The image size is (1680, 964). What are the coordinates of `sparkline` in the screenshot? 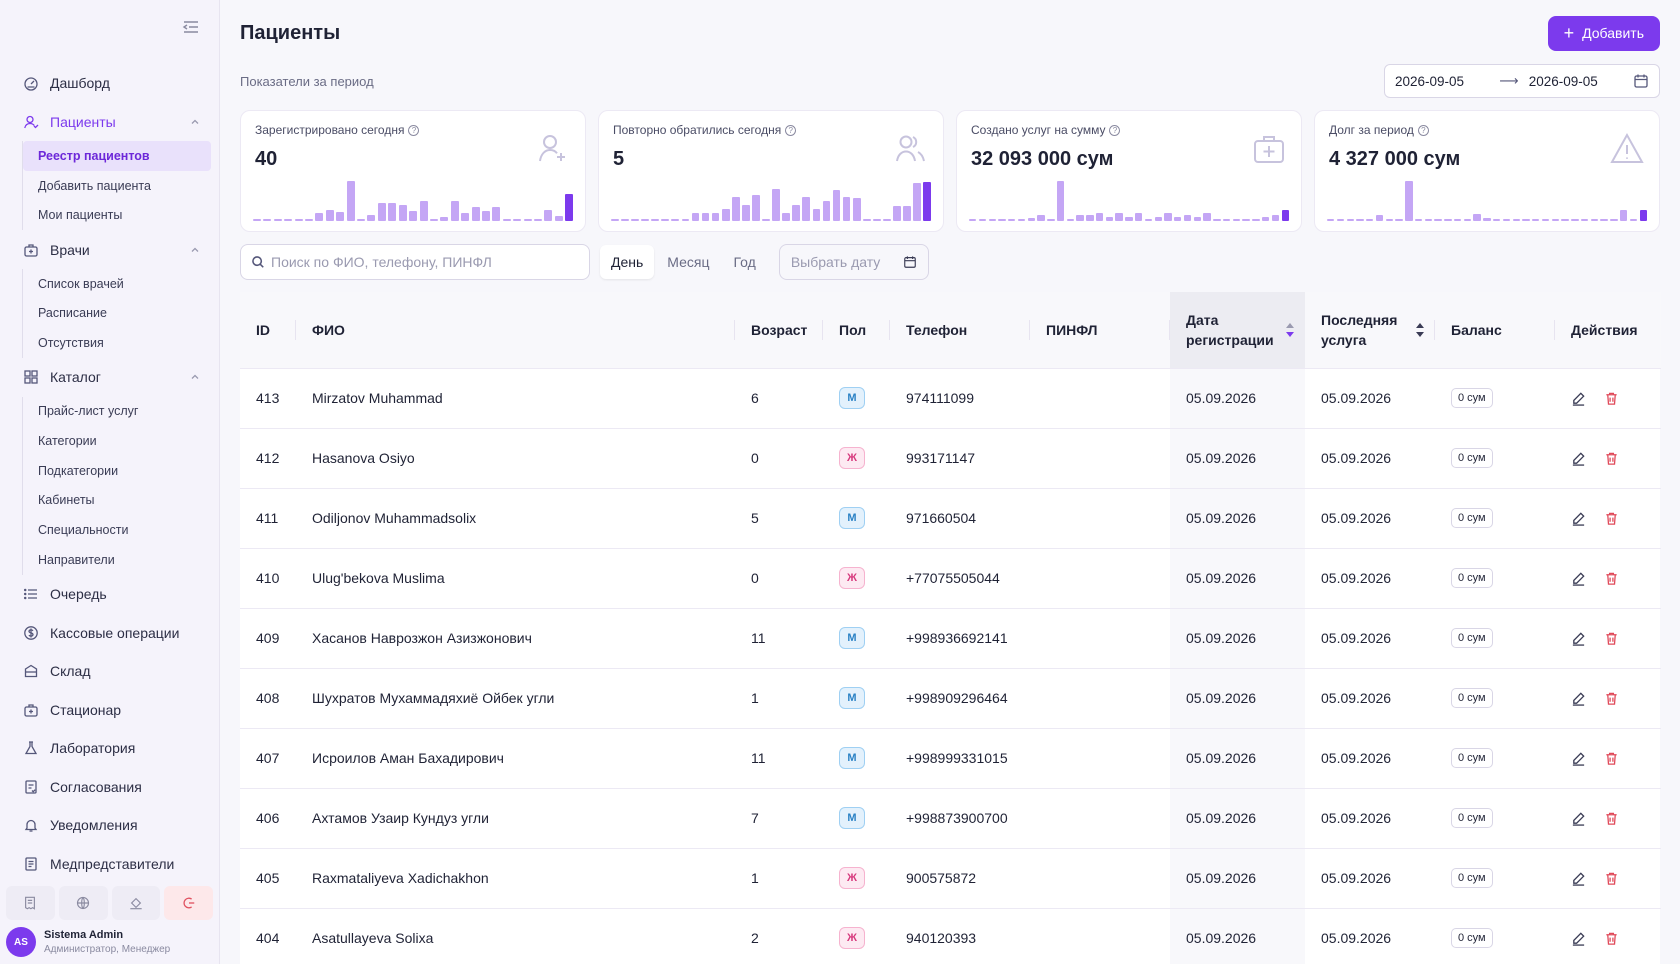 It's located at (771, 200).